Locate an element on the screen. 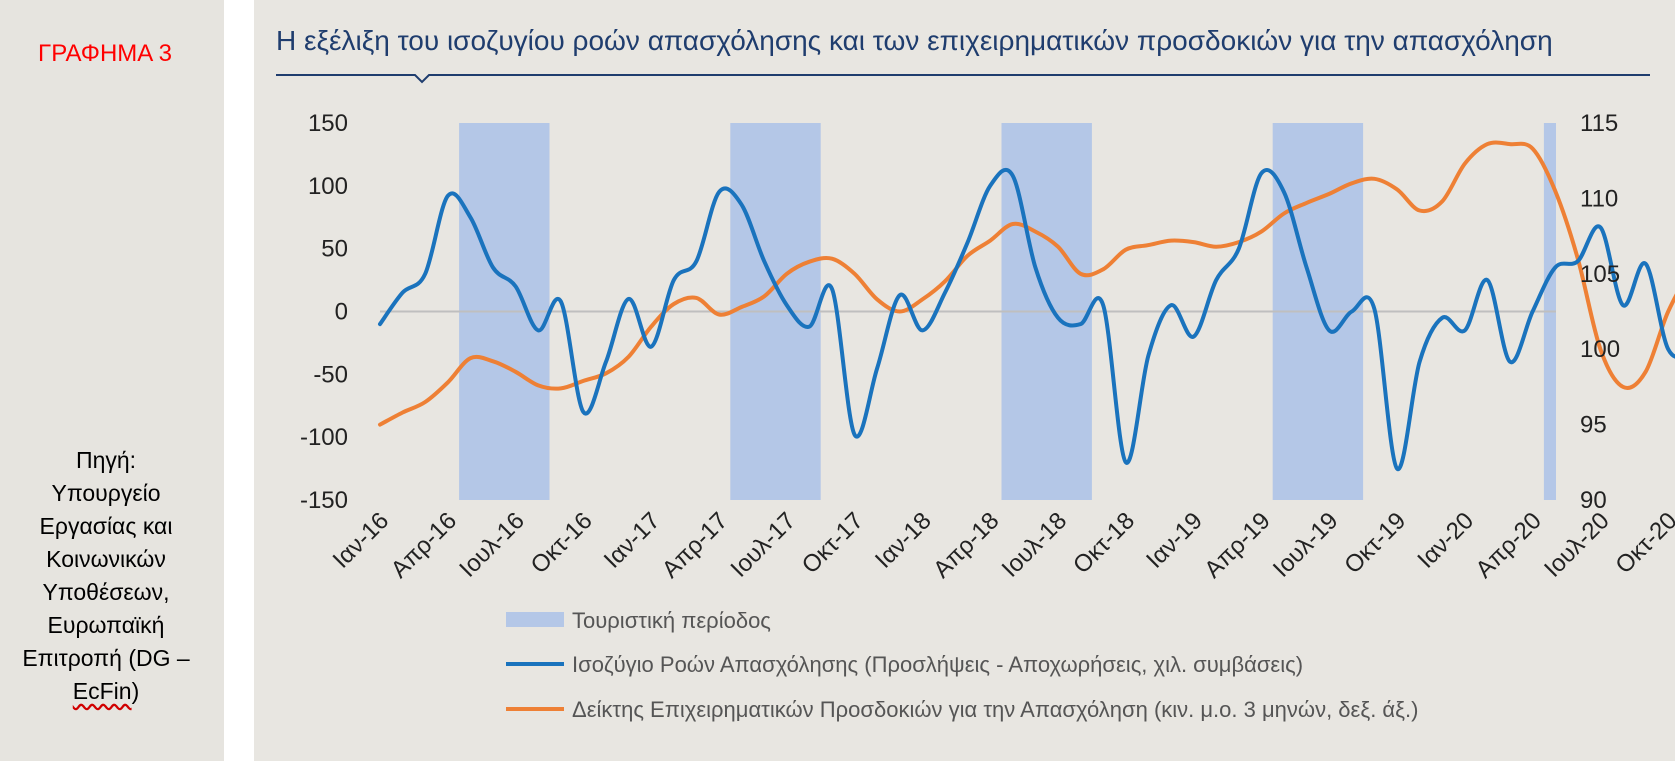  legend-label: Τουριστική περίοδος is located at coordinates (671, 620).